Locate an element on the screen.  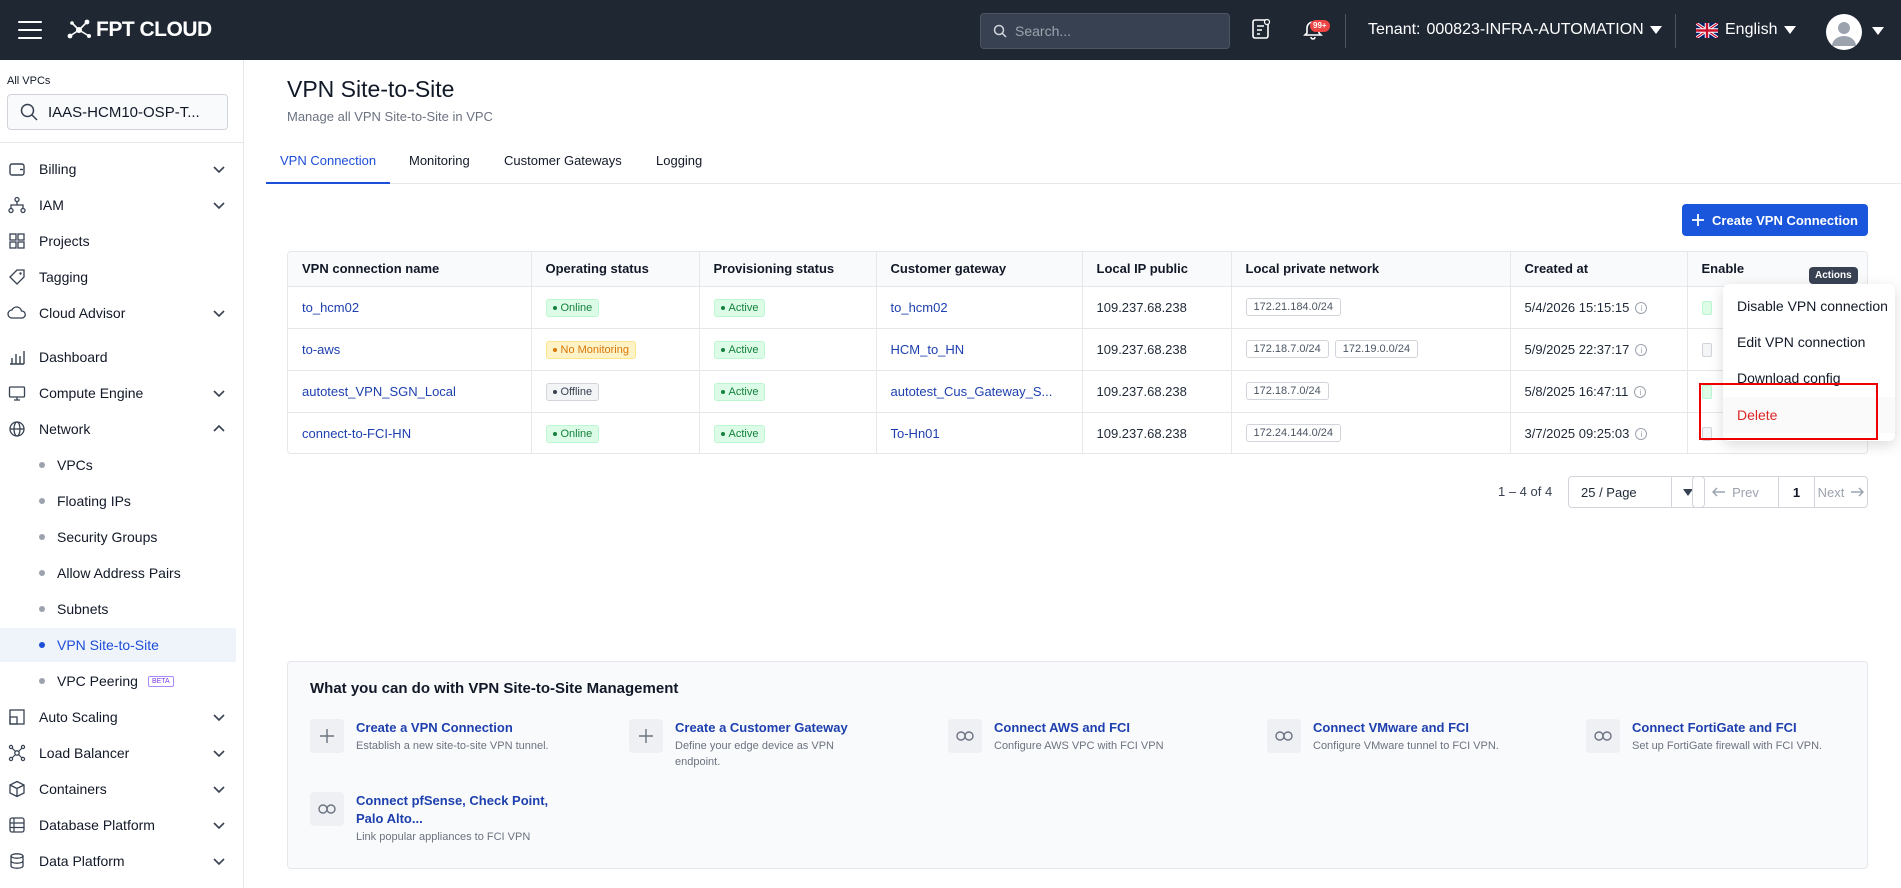
logo-icon is located at coordinates (79, 29).